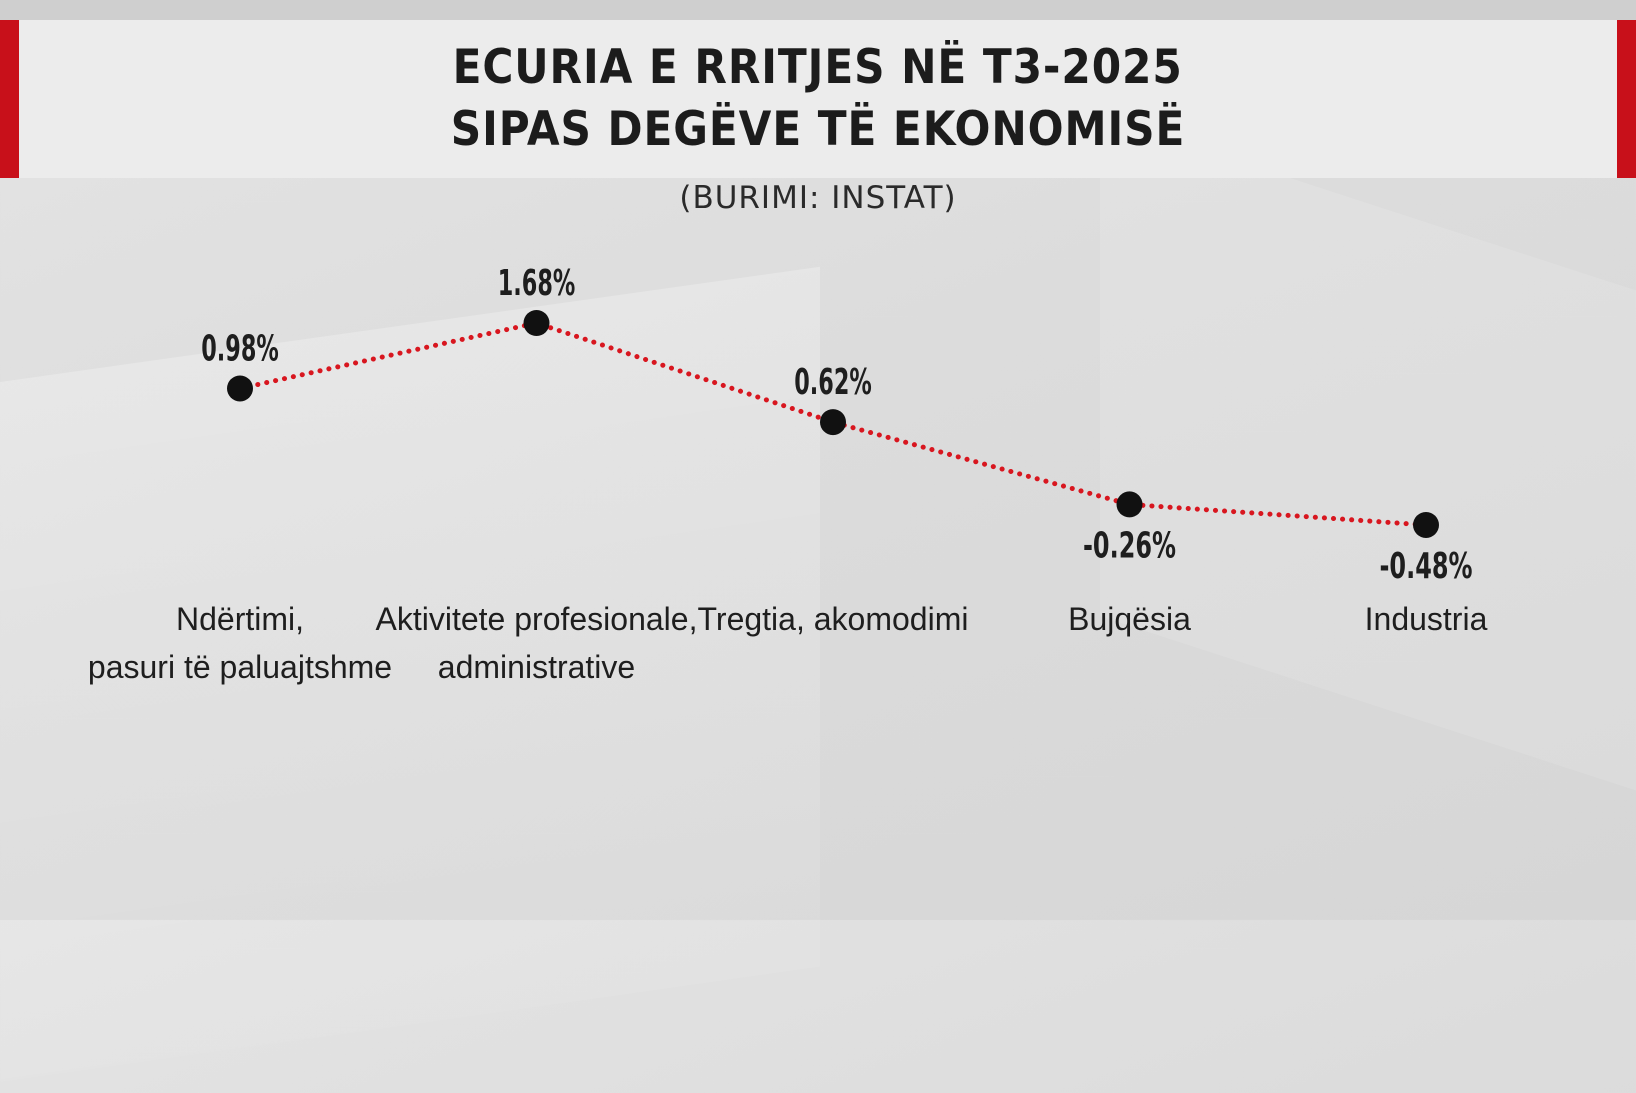  I want to click on top-strip, so click(818, 10).